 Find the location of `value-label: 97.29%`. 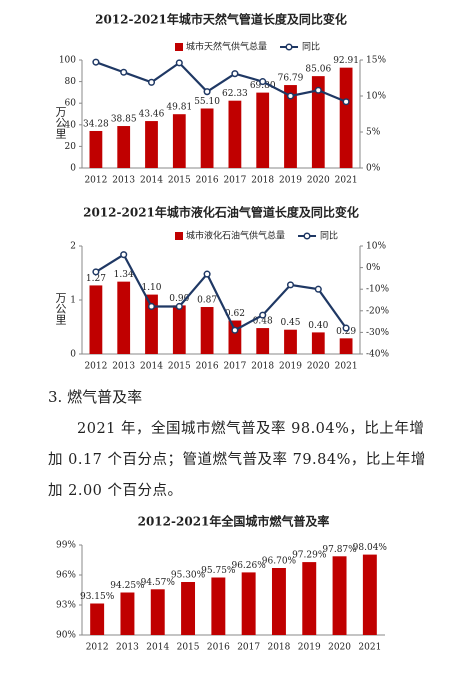

value-label: 97.29% is located at coordinates (309, 556).